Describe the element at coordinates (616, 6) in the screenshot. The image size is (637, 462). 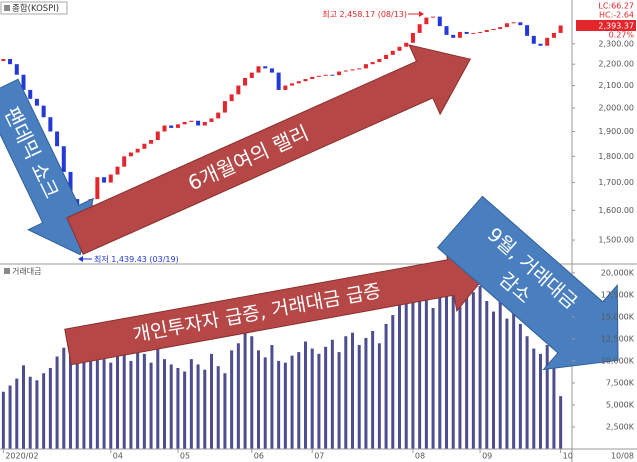
I see `lc-label: LC:66.27` at that location.